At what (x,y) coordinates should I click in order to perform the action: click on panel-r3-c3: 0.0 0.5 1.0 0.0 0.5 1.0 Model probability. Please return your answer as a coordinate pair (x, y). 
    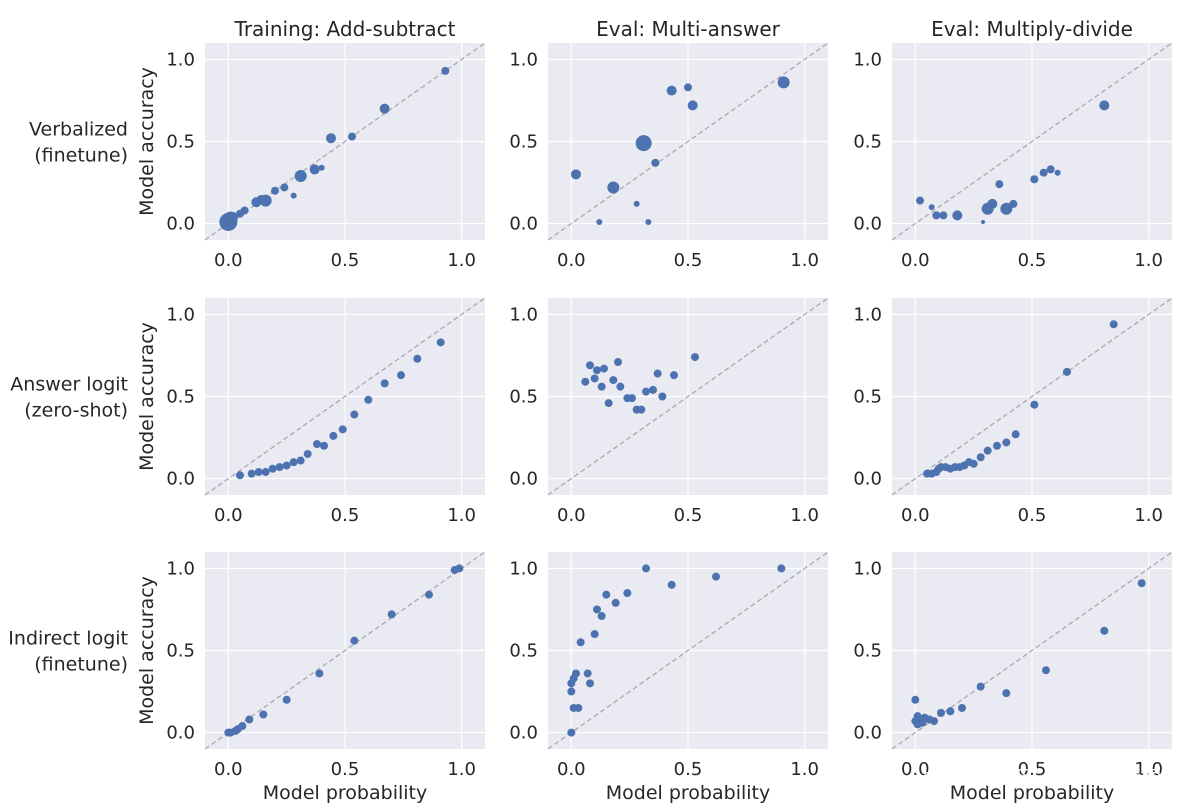
    Looking at the image, I should click on (1013, 677).